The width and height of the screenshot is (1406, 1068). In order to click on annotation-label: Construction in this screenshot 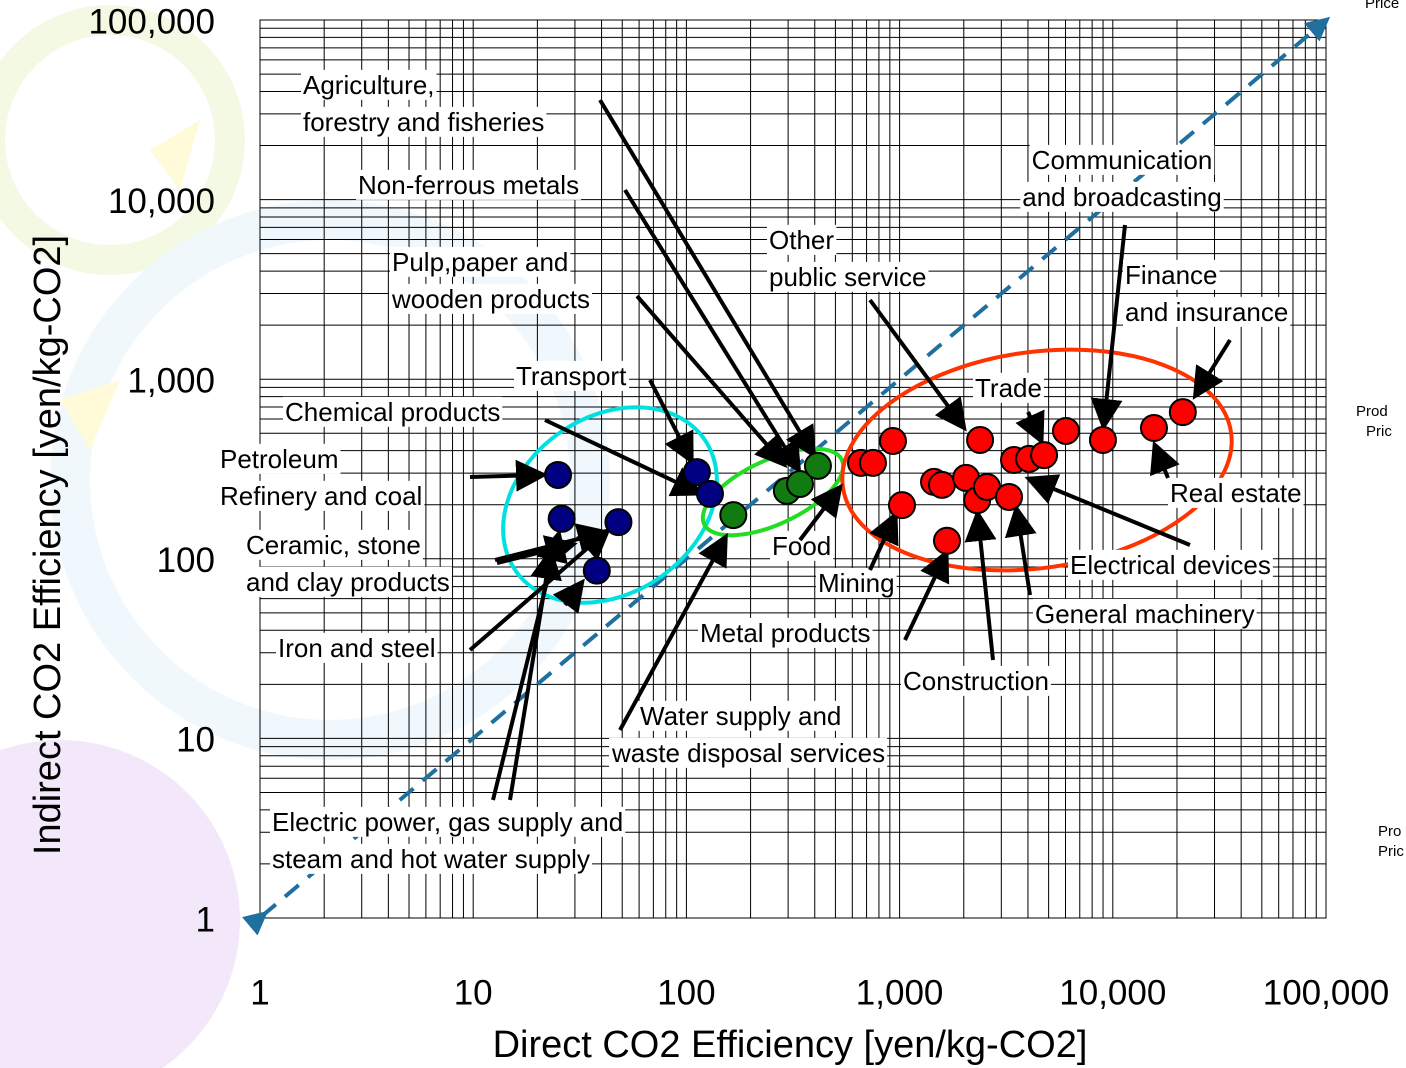, I will do `click(976, 681)`.